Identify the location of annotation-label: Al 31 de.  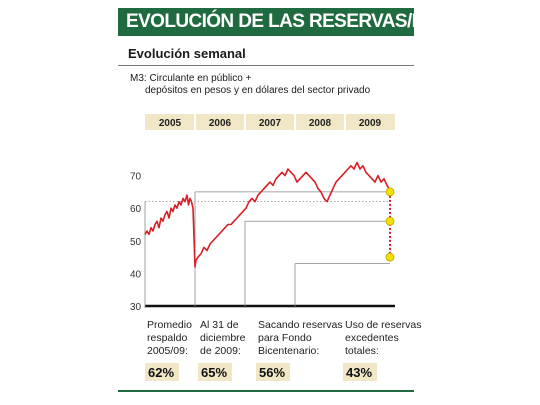
(219, 325).